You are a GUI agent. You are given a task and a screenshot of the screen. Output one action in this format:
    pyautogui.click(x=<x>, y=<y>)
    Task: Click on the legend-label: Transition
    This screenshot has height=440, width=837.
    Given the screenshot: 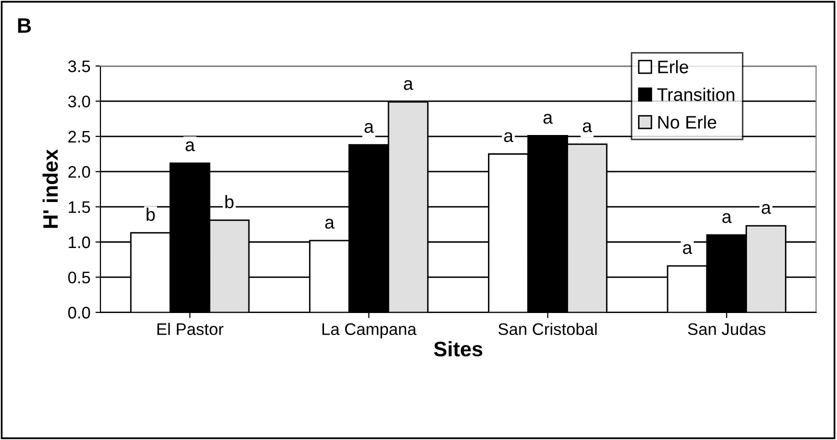 What is the action you would take?
    pyautogui.click(x=695, y=94)
    